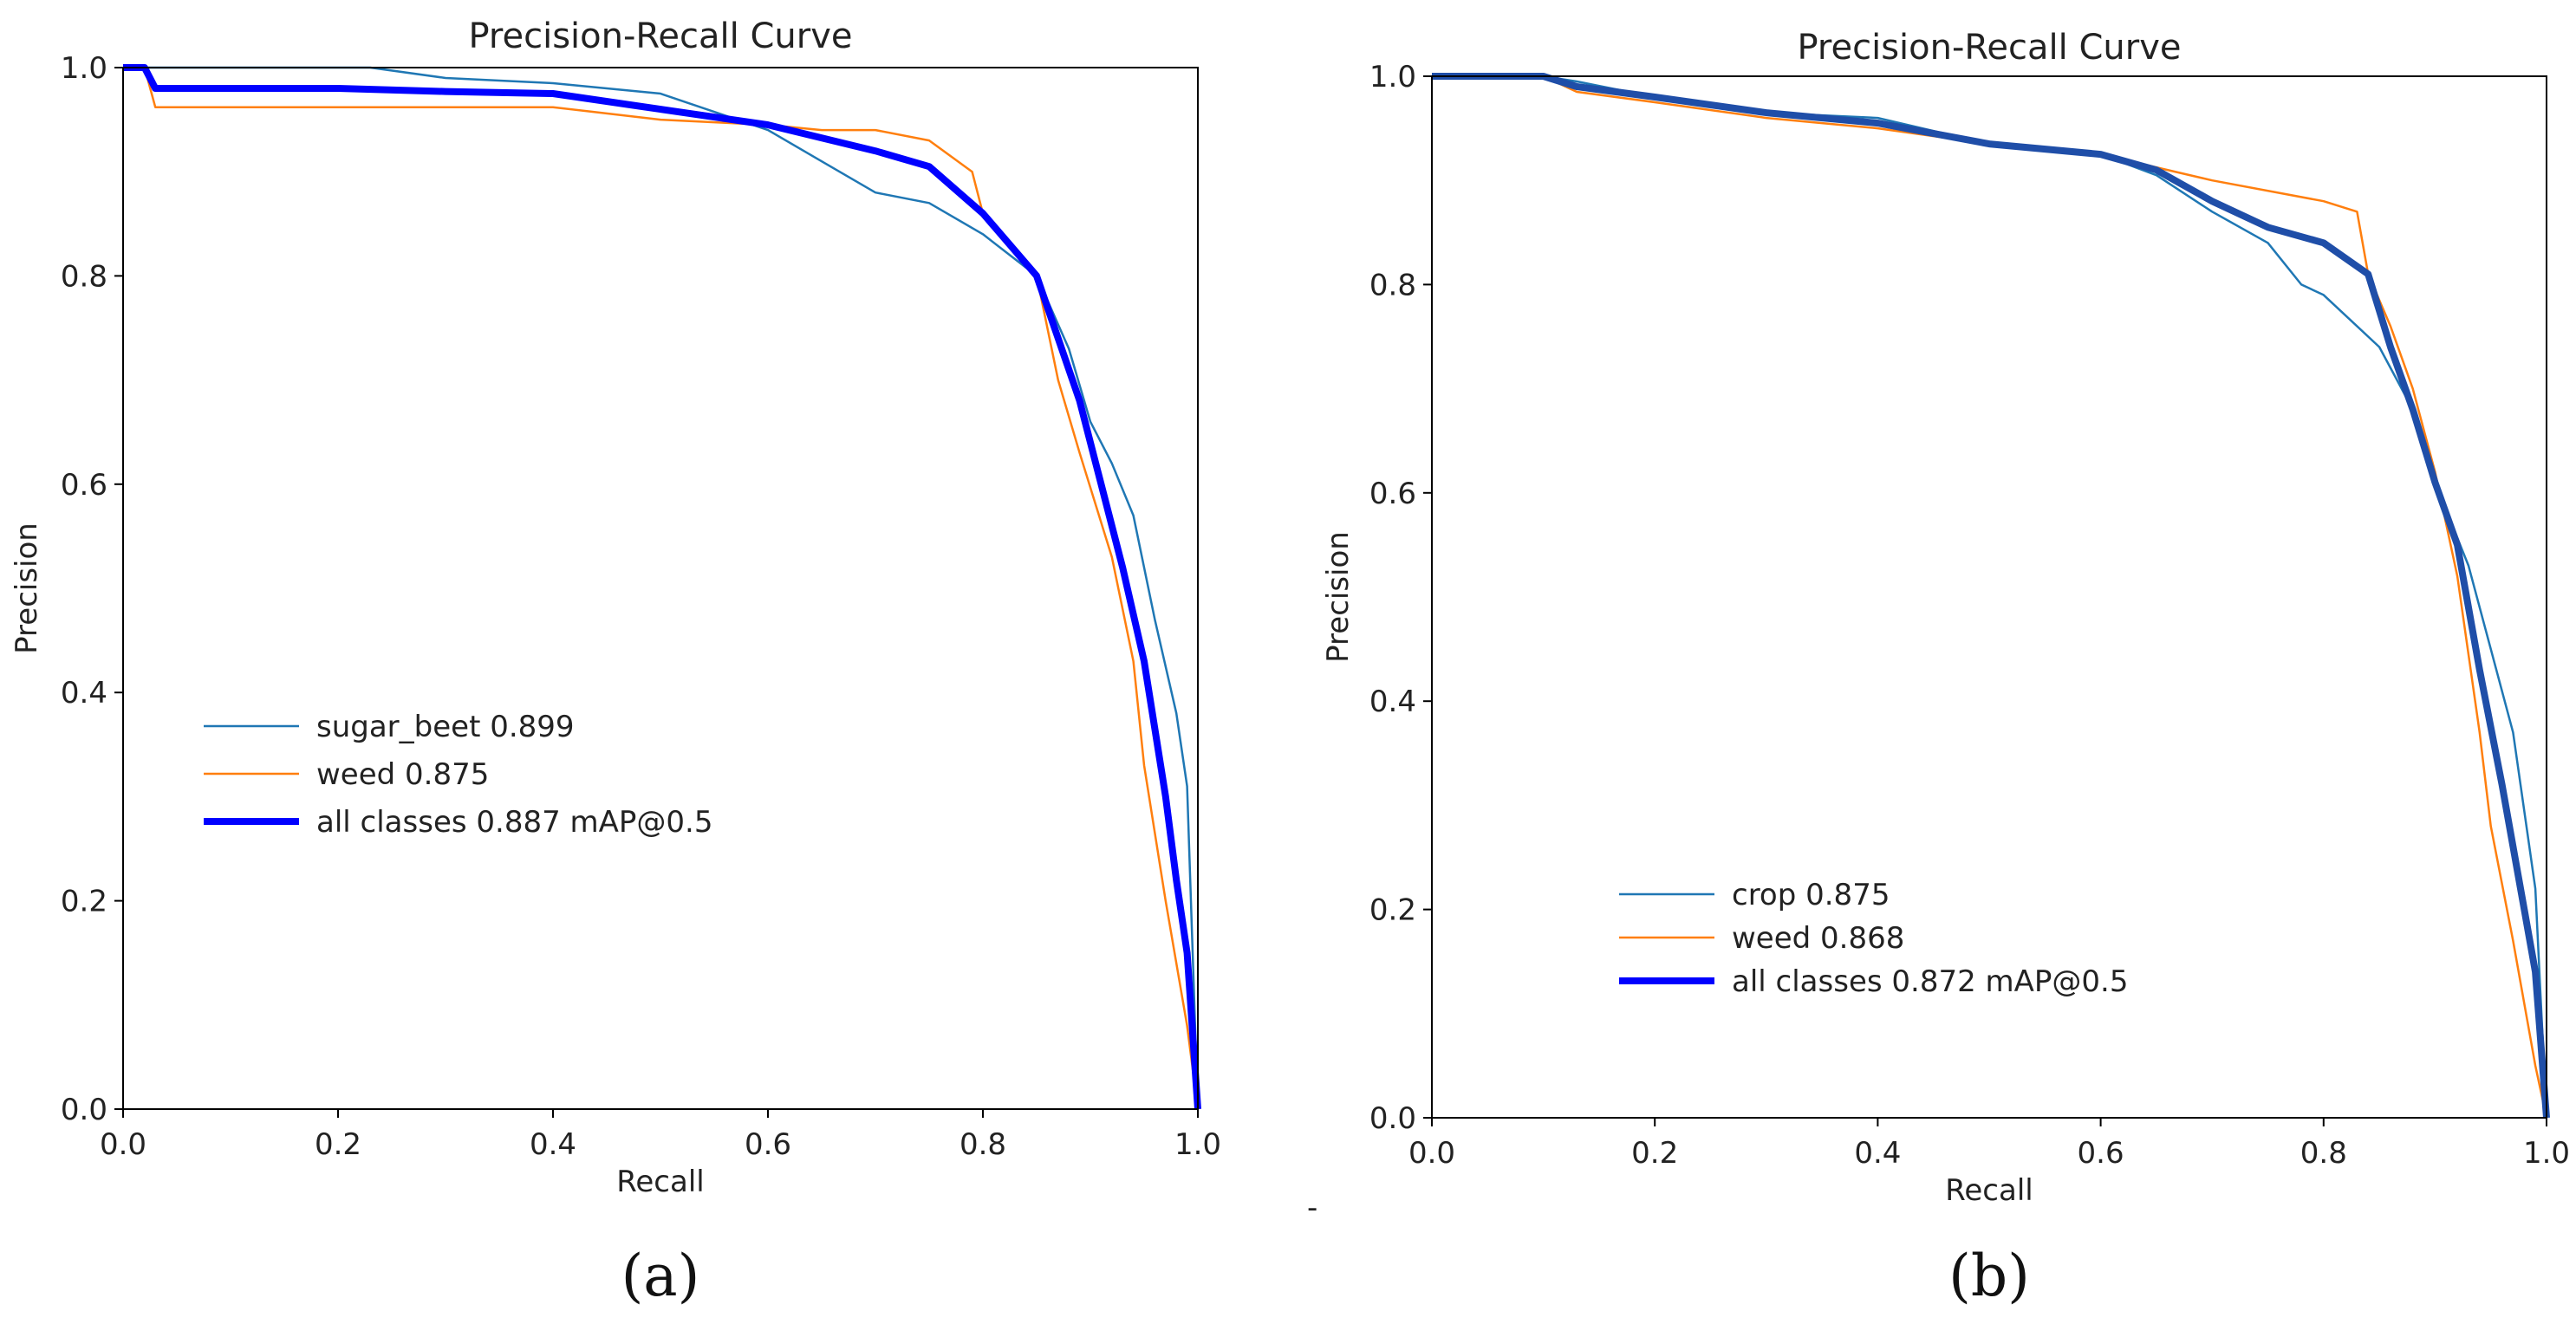 This screenshot has height=1324, width=2576. What do you see at coordinates (1989, 1276) in the screenshot?
I see `panel-label: (b)` at bounding box center [1989, 1276].